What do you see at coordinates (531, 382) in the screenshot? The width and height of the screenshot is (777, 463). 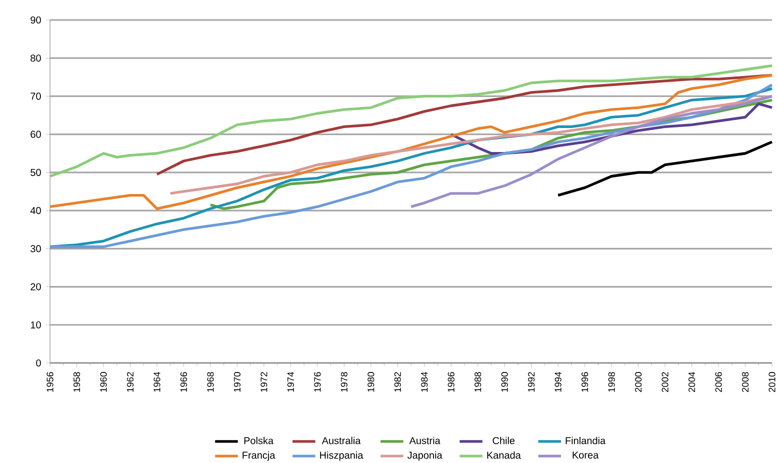 I see `x-tick-label: 1992` at bounding box center [531, 382].